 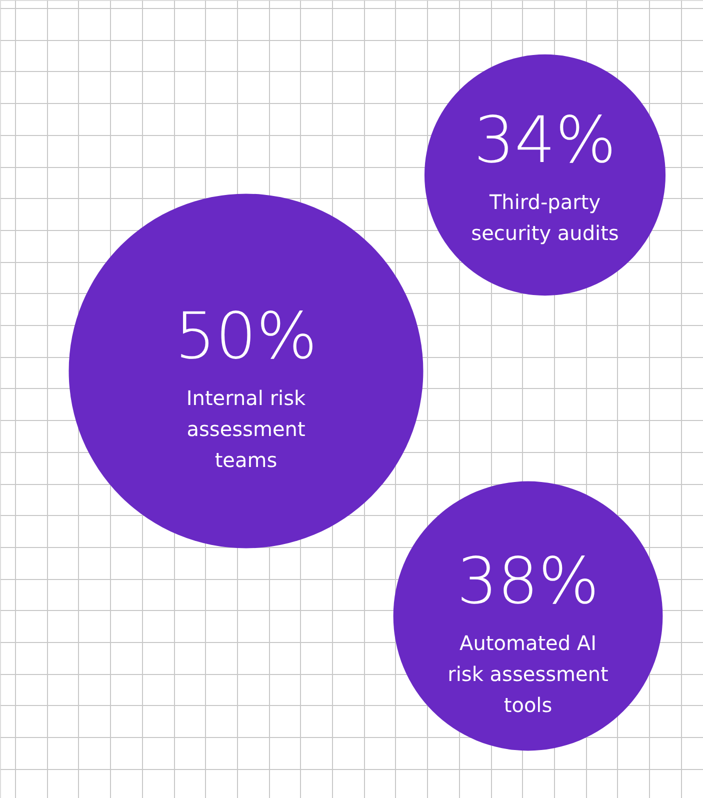 I want to click on data-label: 34%, so click(x=545, y=141).